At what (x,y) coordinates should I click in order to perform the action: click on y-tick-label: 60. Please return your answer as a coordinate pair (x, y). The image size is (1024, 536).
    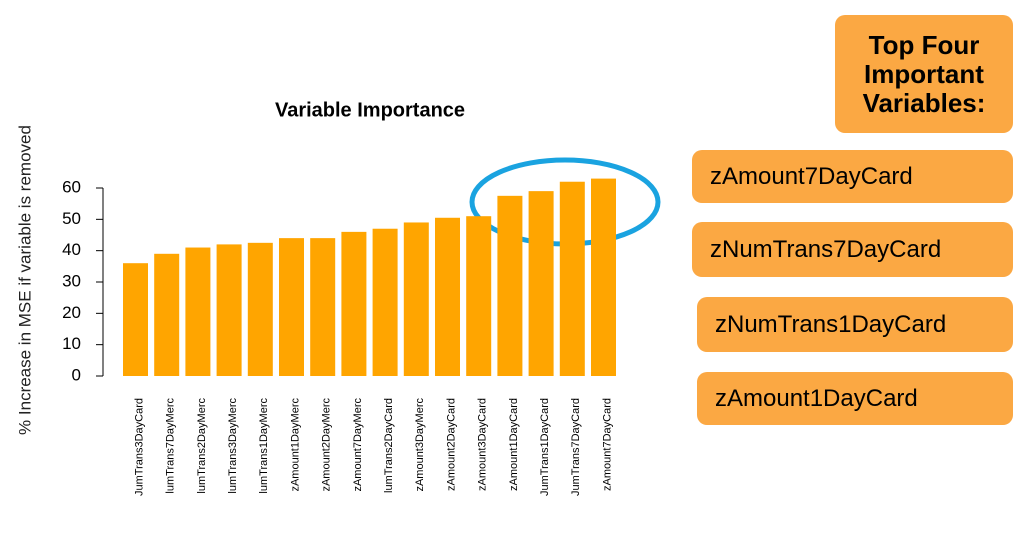
    Looking at the image, I should click on (71, 186).